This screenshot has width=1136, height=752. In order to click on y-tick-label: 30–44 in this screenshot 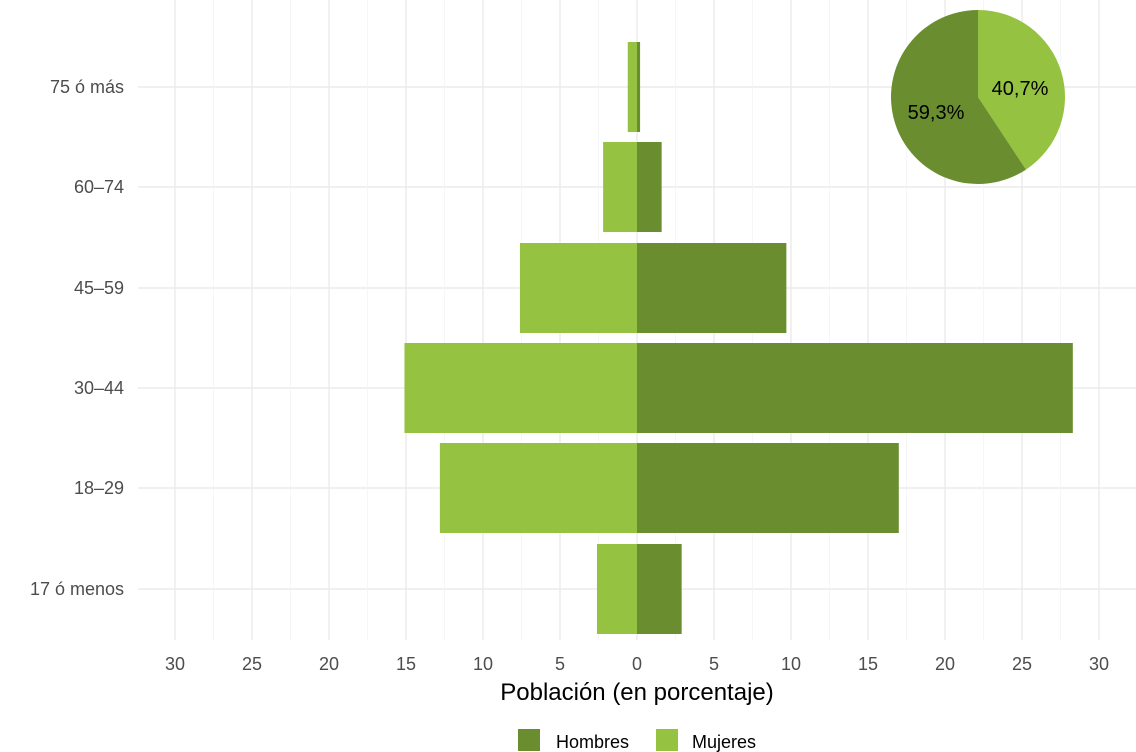, I will do `click(99, 388)`.